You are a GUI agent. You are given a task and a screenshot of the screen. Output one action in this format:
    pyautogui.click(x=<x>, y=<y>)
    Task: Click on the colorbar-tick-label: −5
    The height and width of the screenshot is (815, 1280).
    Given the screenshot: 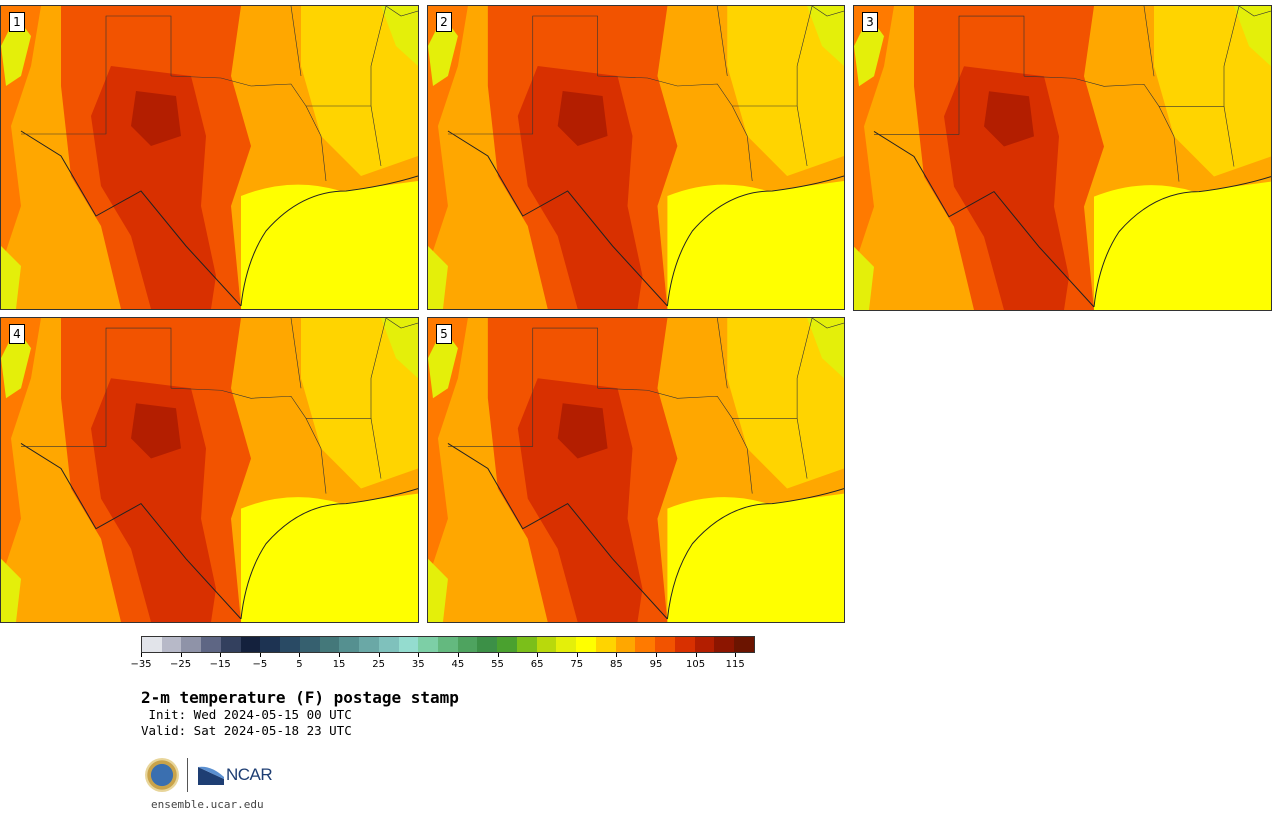 What is the action you would take?
    pyautogui.click(x=260, y=664)
    